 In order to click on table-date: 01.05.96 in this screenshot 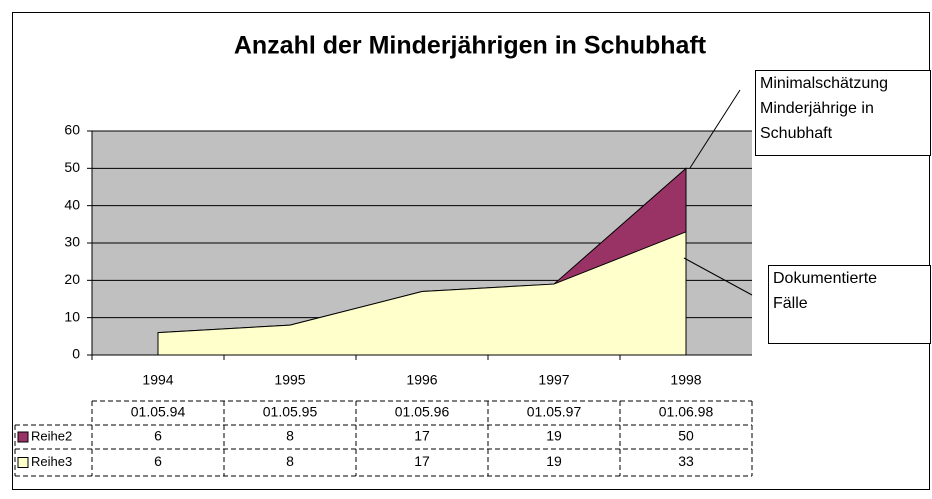, I will do `click(422, 412)`.